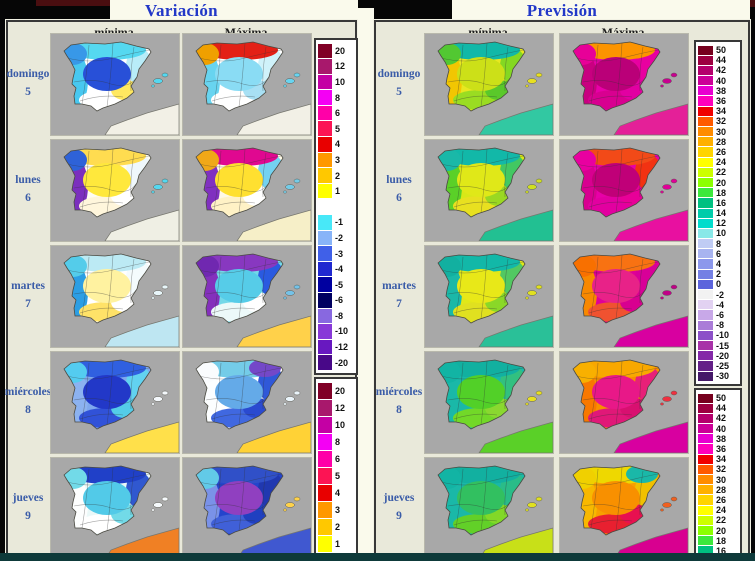 This screenshot has height=561, width=755. I want to click on map-variacion-martes-minima, so click(115, 296).